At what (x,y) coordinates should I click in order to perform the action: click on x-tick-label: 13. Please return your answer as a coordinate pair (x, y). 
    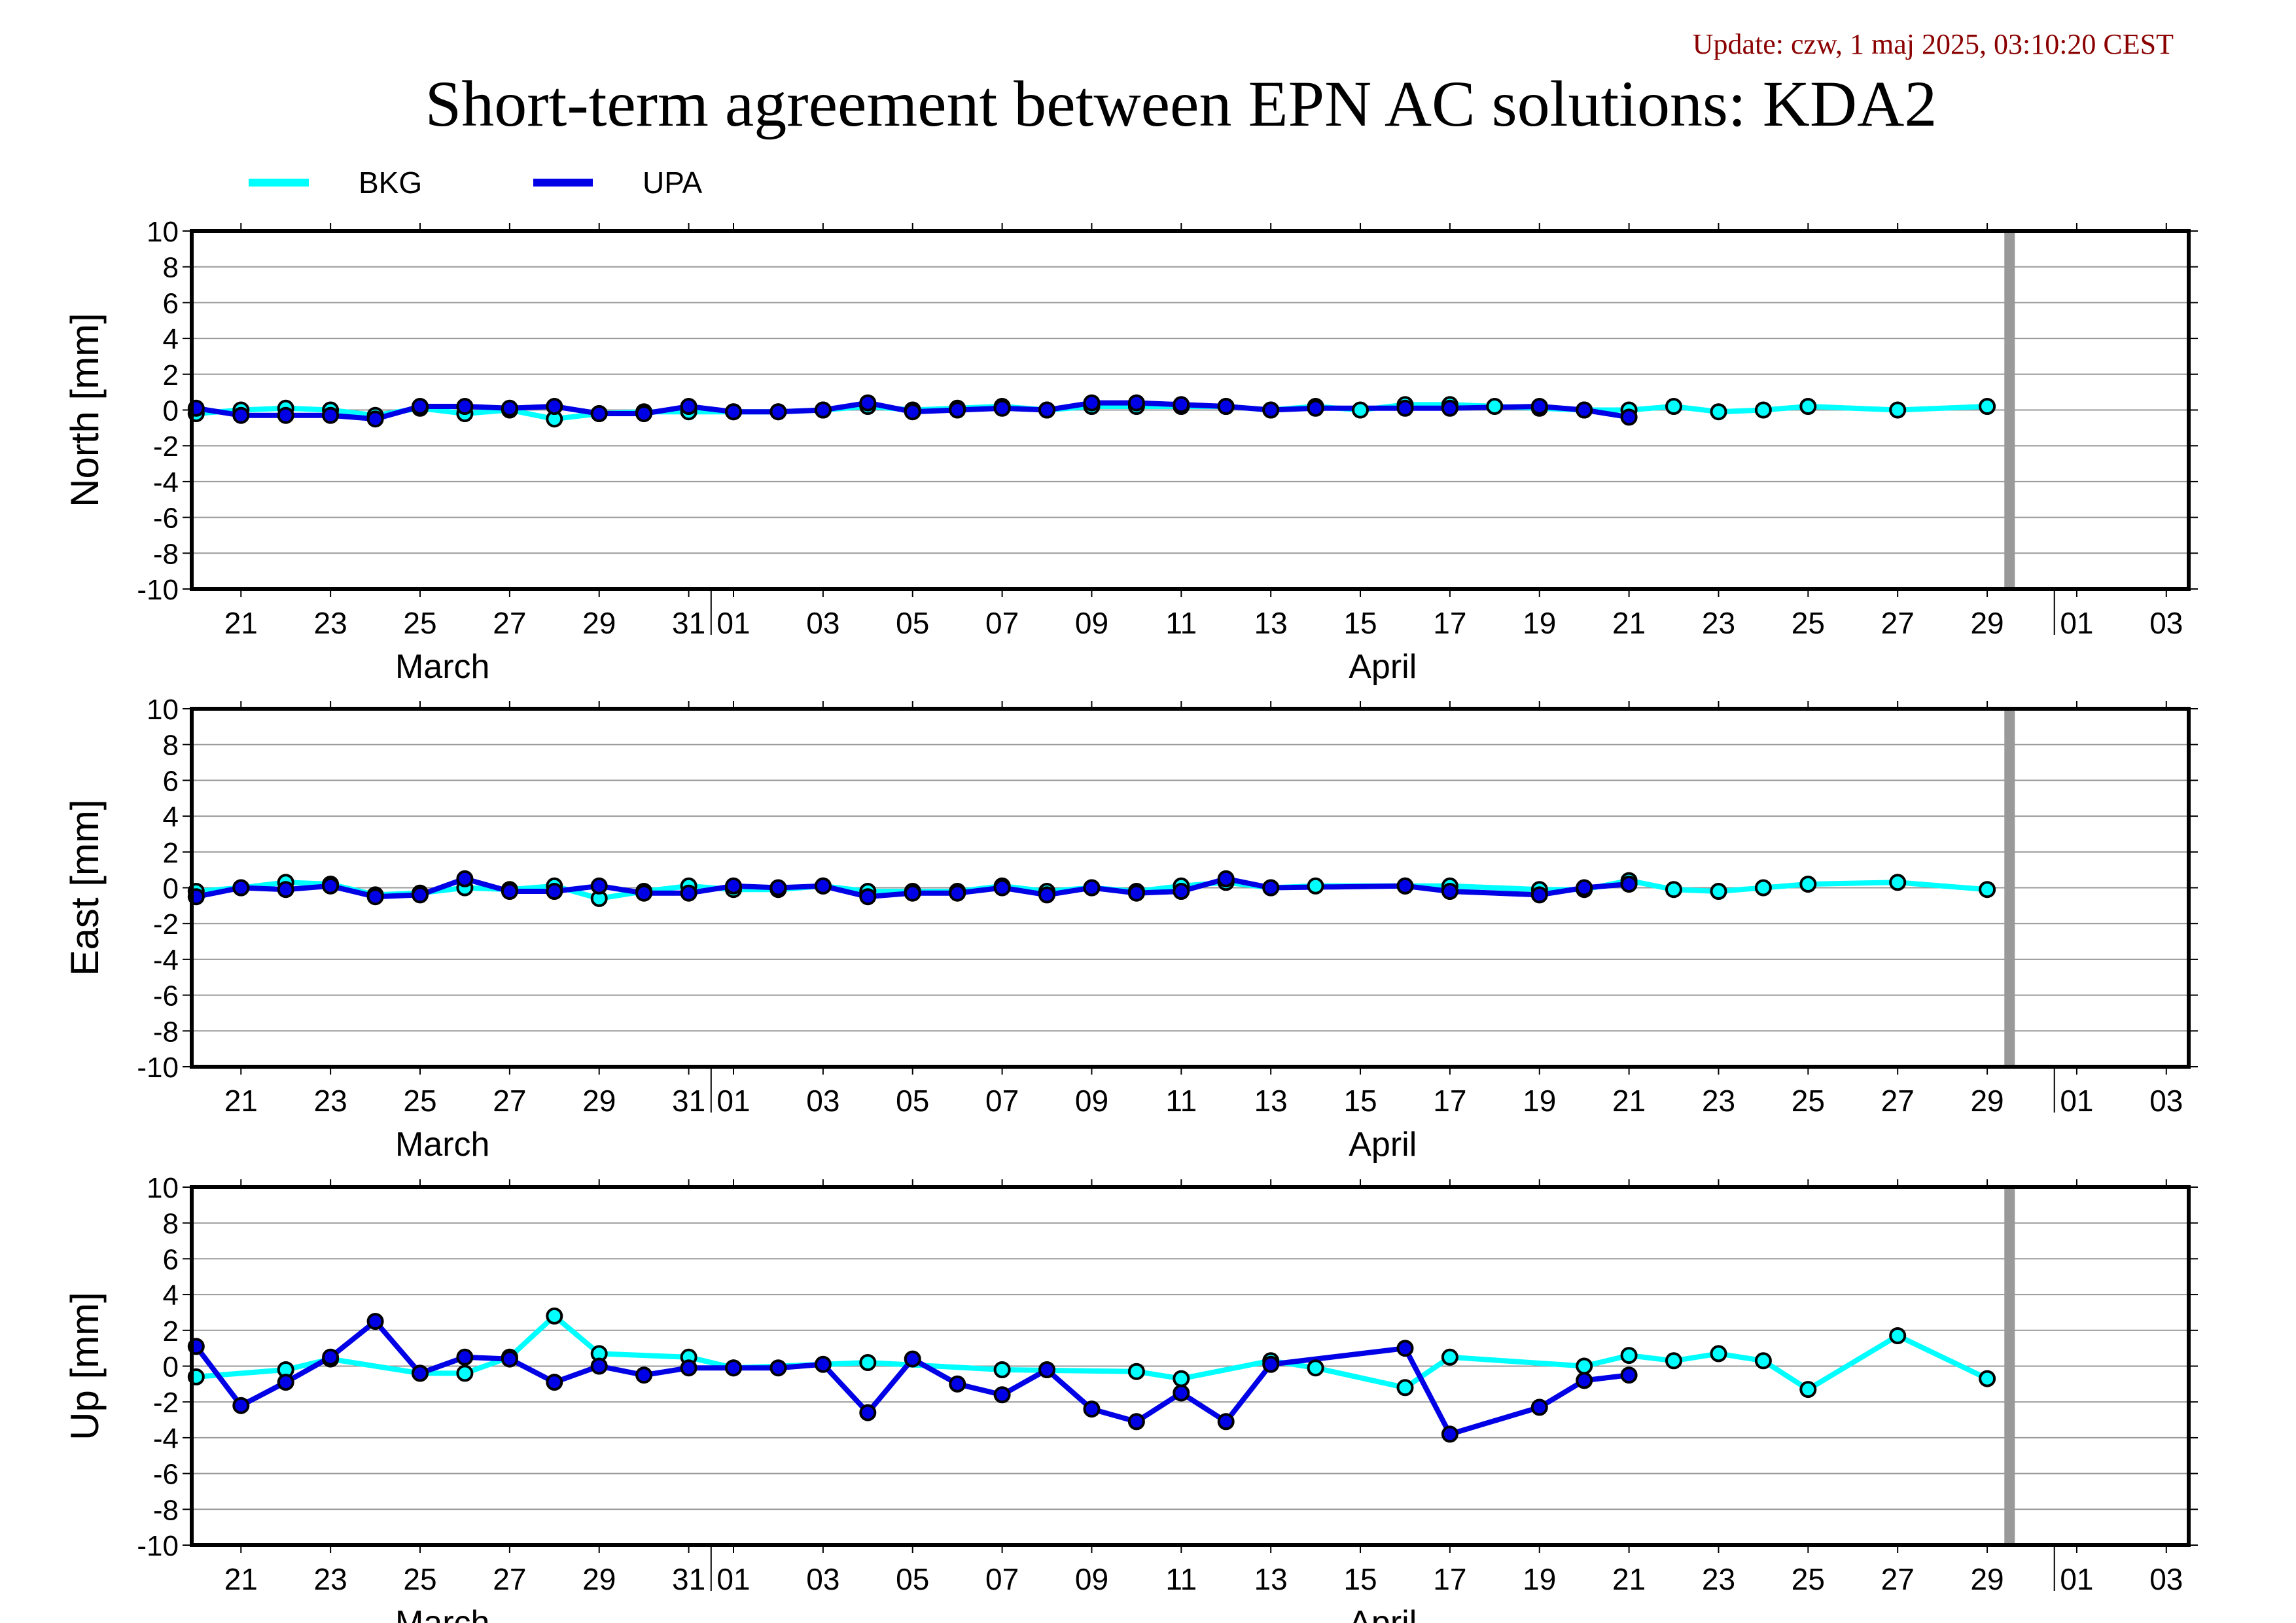
    Looking at the image, I should click on (1271, 1579).